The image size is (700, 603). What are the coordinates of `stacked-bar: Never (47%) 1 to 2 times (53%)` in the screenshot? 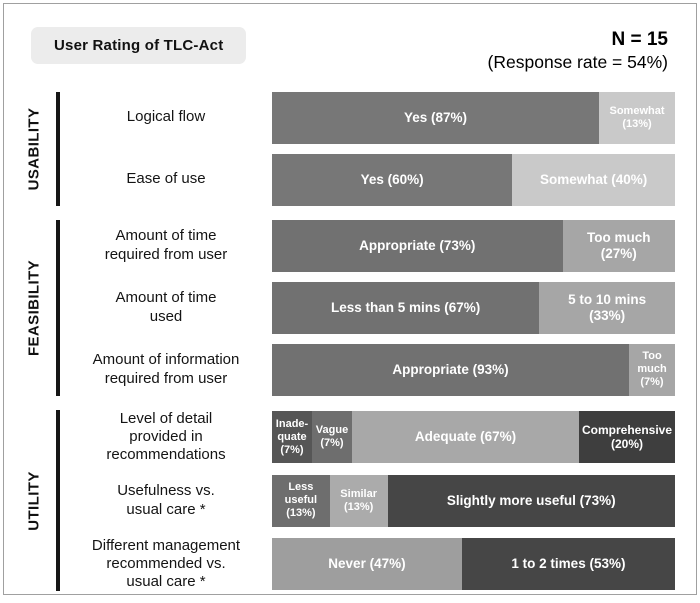 It's located at (473, 563).